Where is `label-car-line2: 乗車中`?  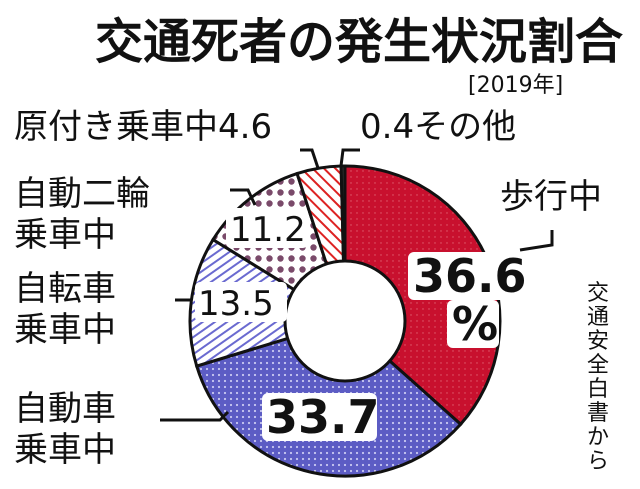
label-car-line2: 乗車中 is located at coordinates (65, 450).